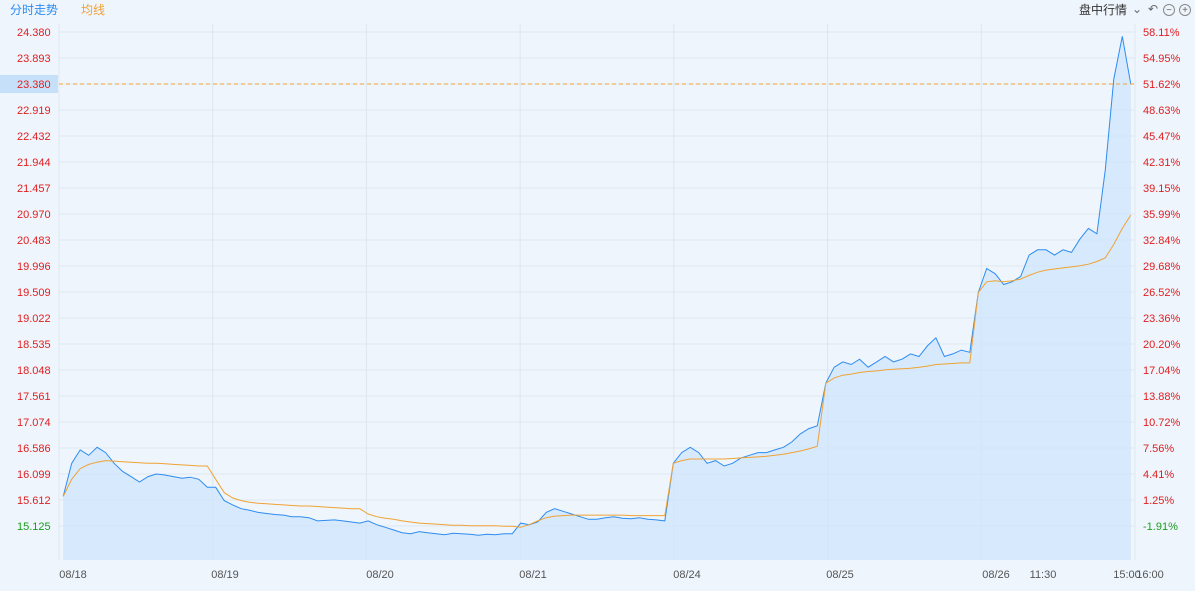 This screenshot has height=591, width=1195. I want to click on y-tick-label-right: 1.25%, so click(1158, 501).